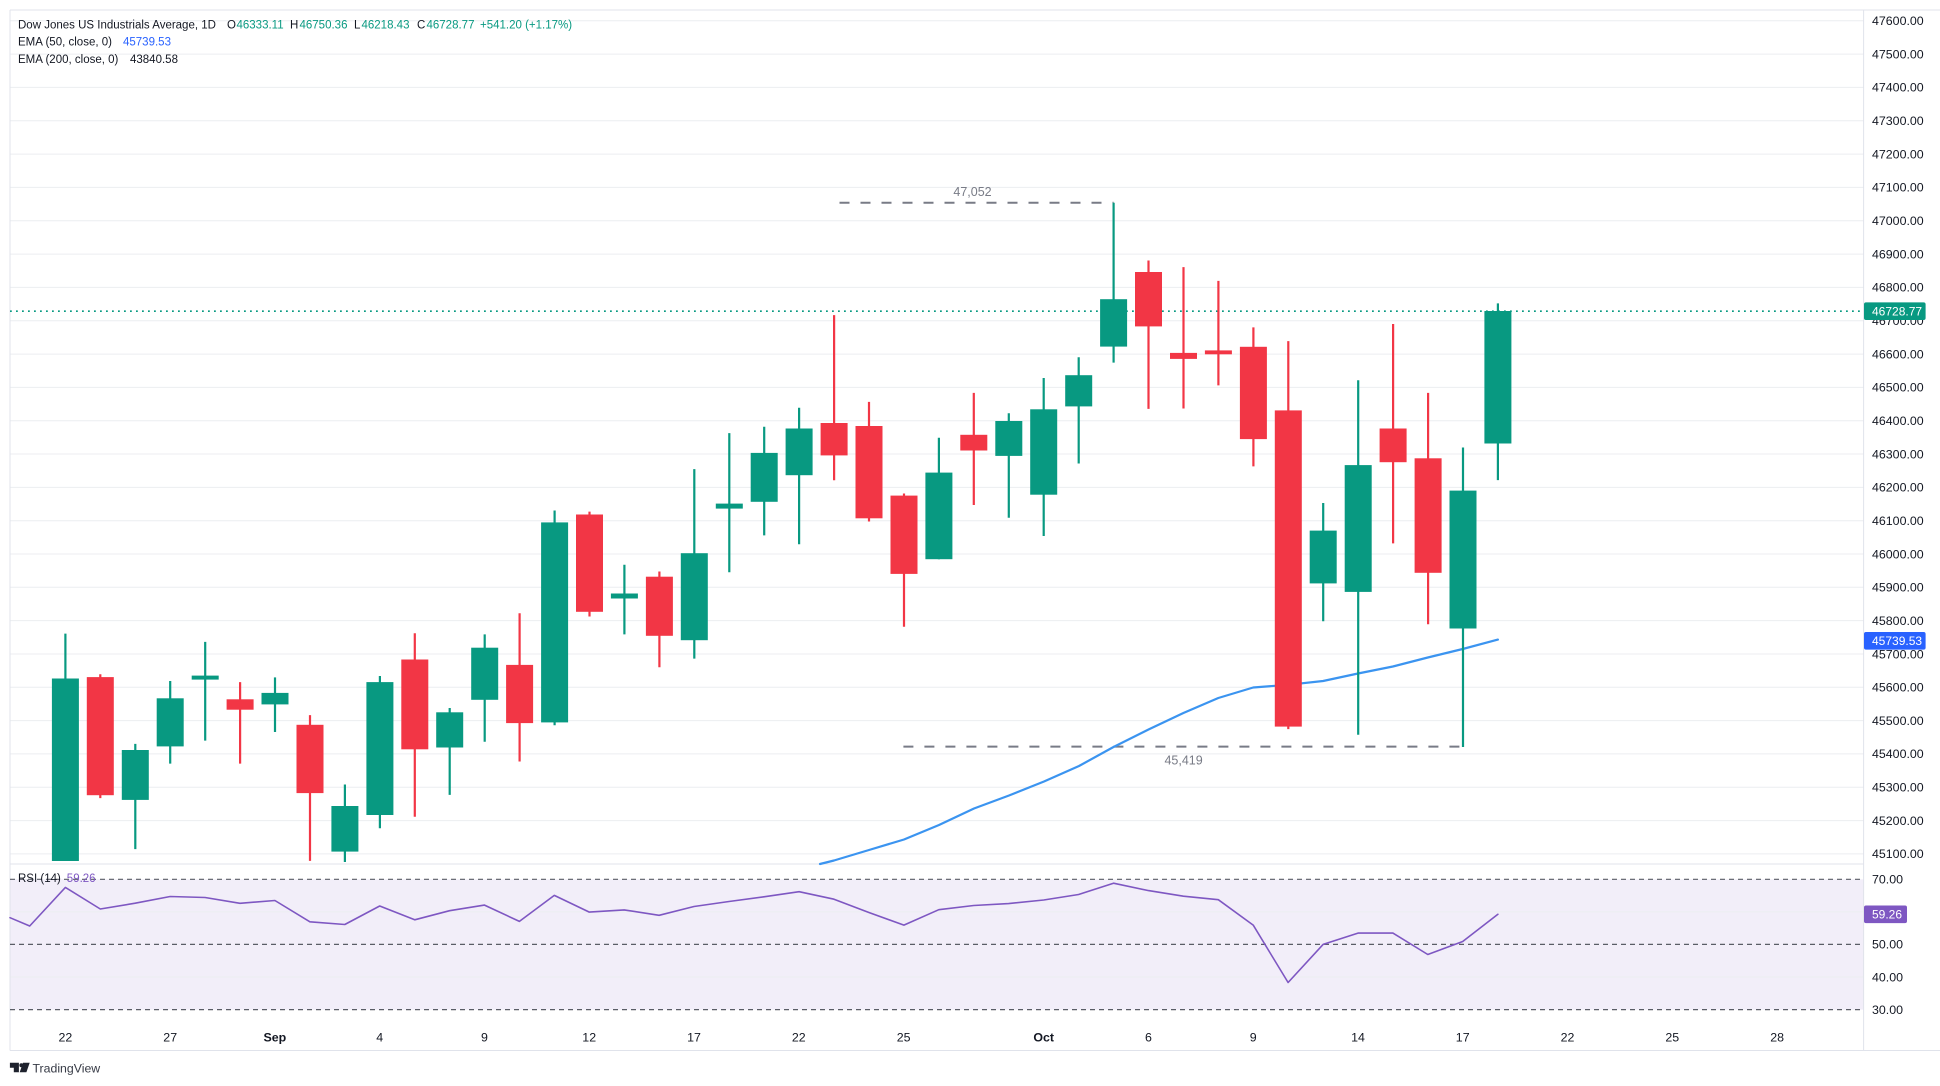 This screenshot has height=1086, width=1940. Describe the element at coordinates (1898, 821) in the screenshot. I see `svg-text: 45200.00` at that location.